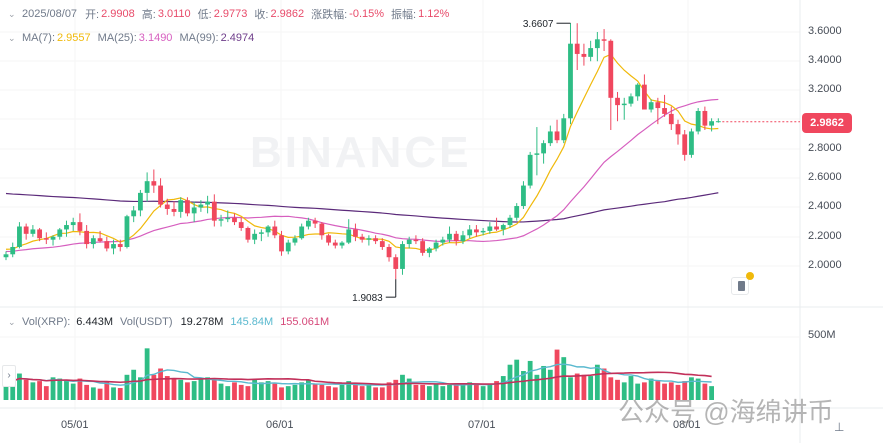  Describe the element at coordinates (117, 38) in the screenshot. I see `ma25-label: MA(25):` at that location.